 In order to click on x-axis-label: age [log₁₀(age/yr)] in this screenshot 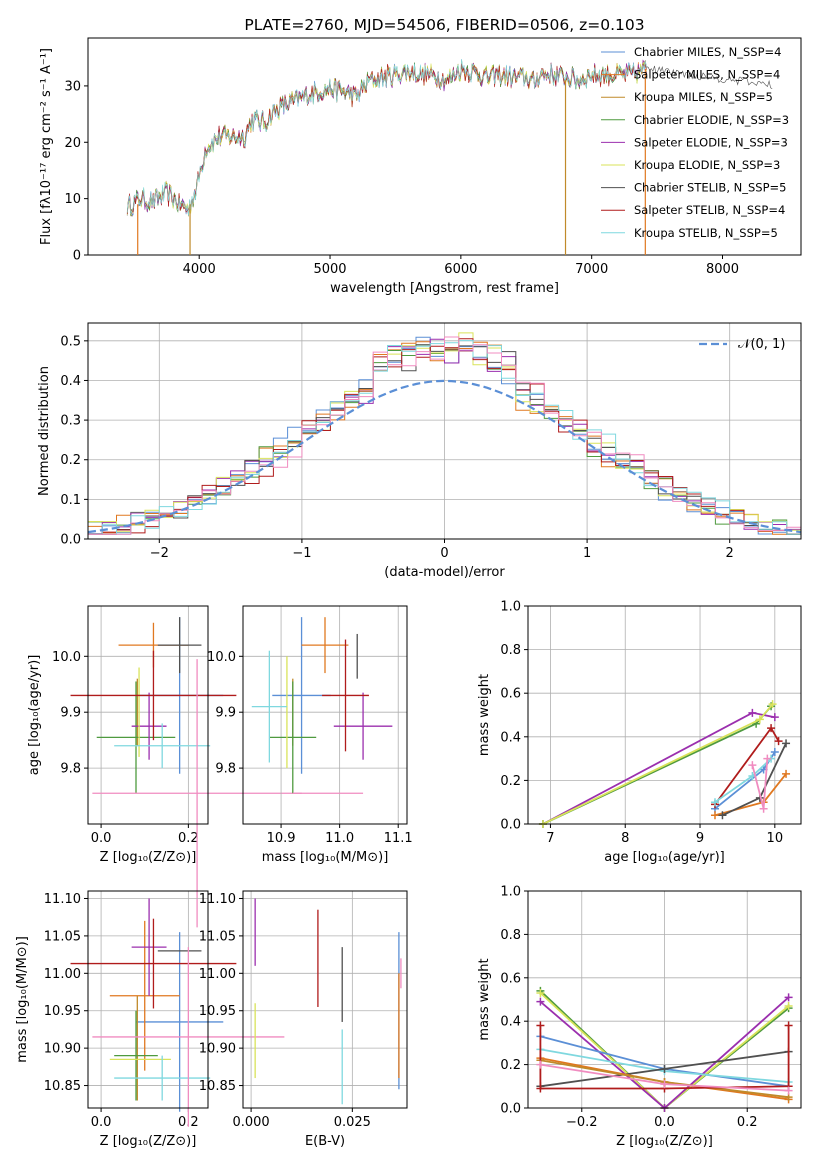, I will do `click(664, 857)`.